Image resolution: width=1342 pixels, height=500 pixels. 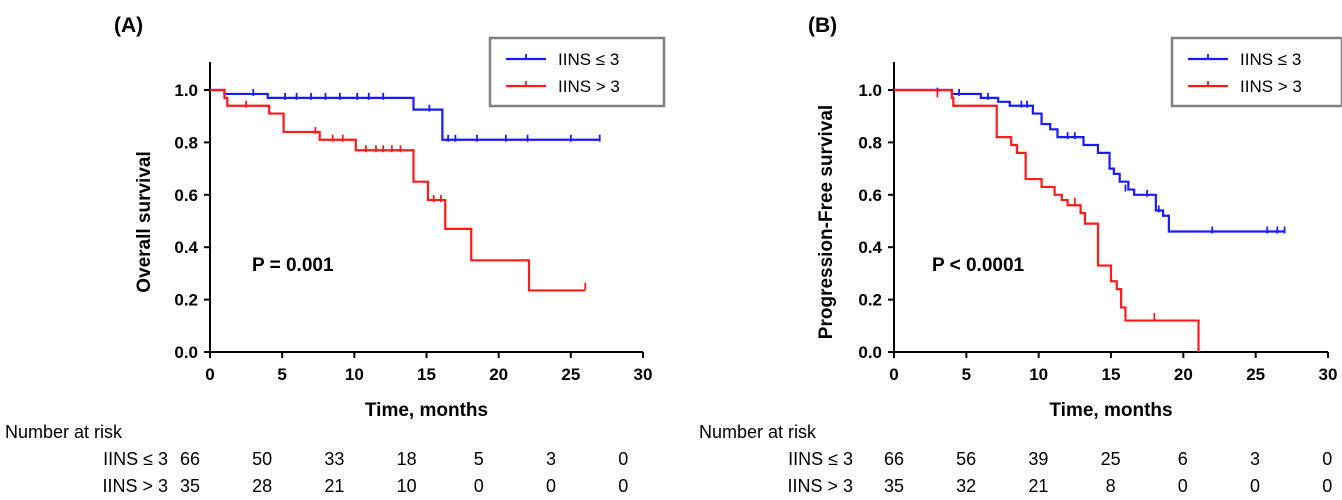 What do you see at coordinates (128, 25) in the screenshot?
I see `panel-label: (A)` at bounding box center [128, 25].